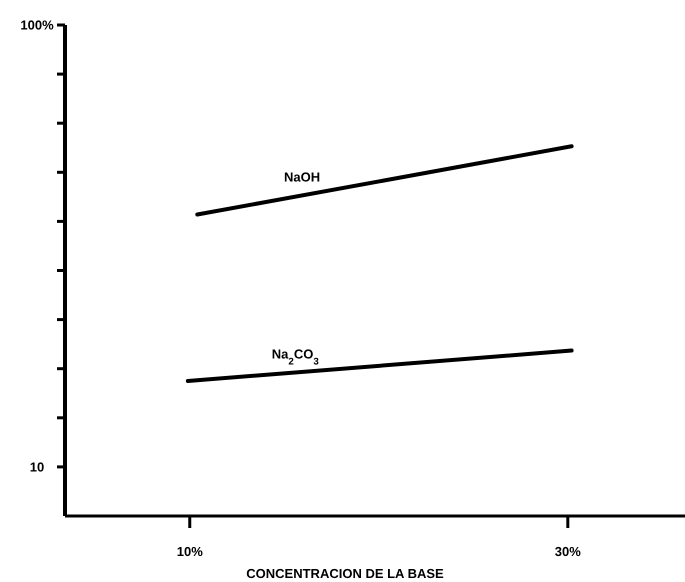  What do you see at coordinates (568, 551) in the screenshot?
I see `x-tick-label: 30%` at bounding box center [568, 551].